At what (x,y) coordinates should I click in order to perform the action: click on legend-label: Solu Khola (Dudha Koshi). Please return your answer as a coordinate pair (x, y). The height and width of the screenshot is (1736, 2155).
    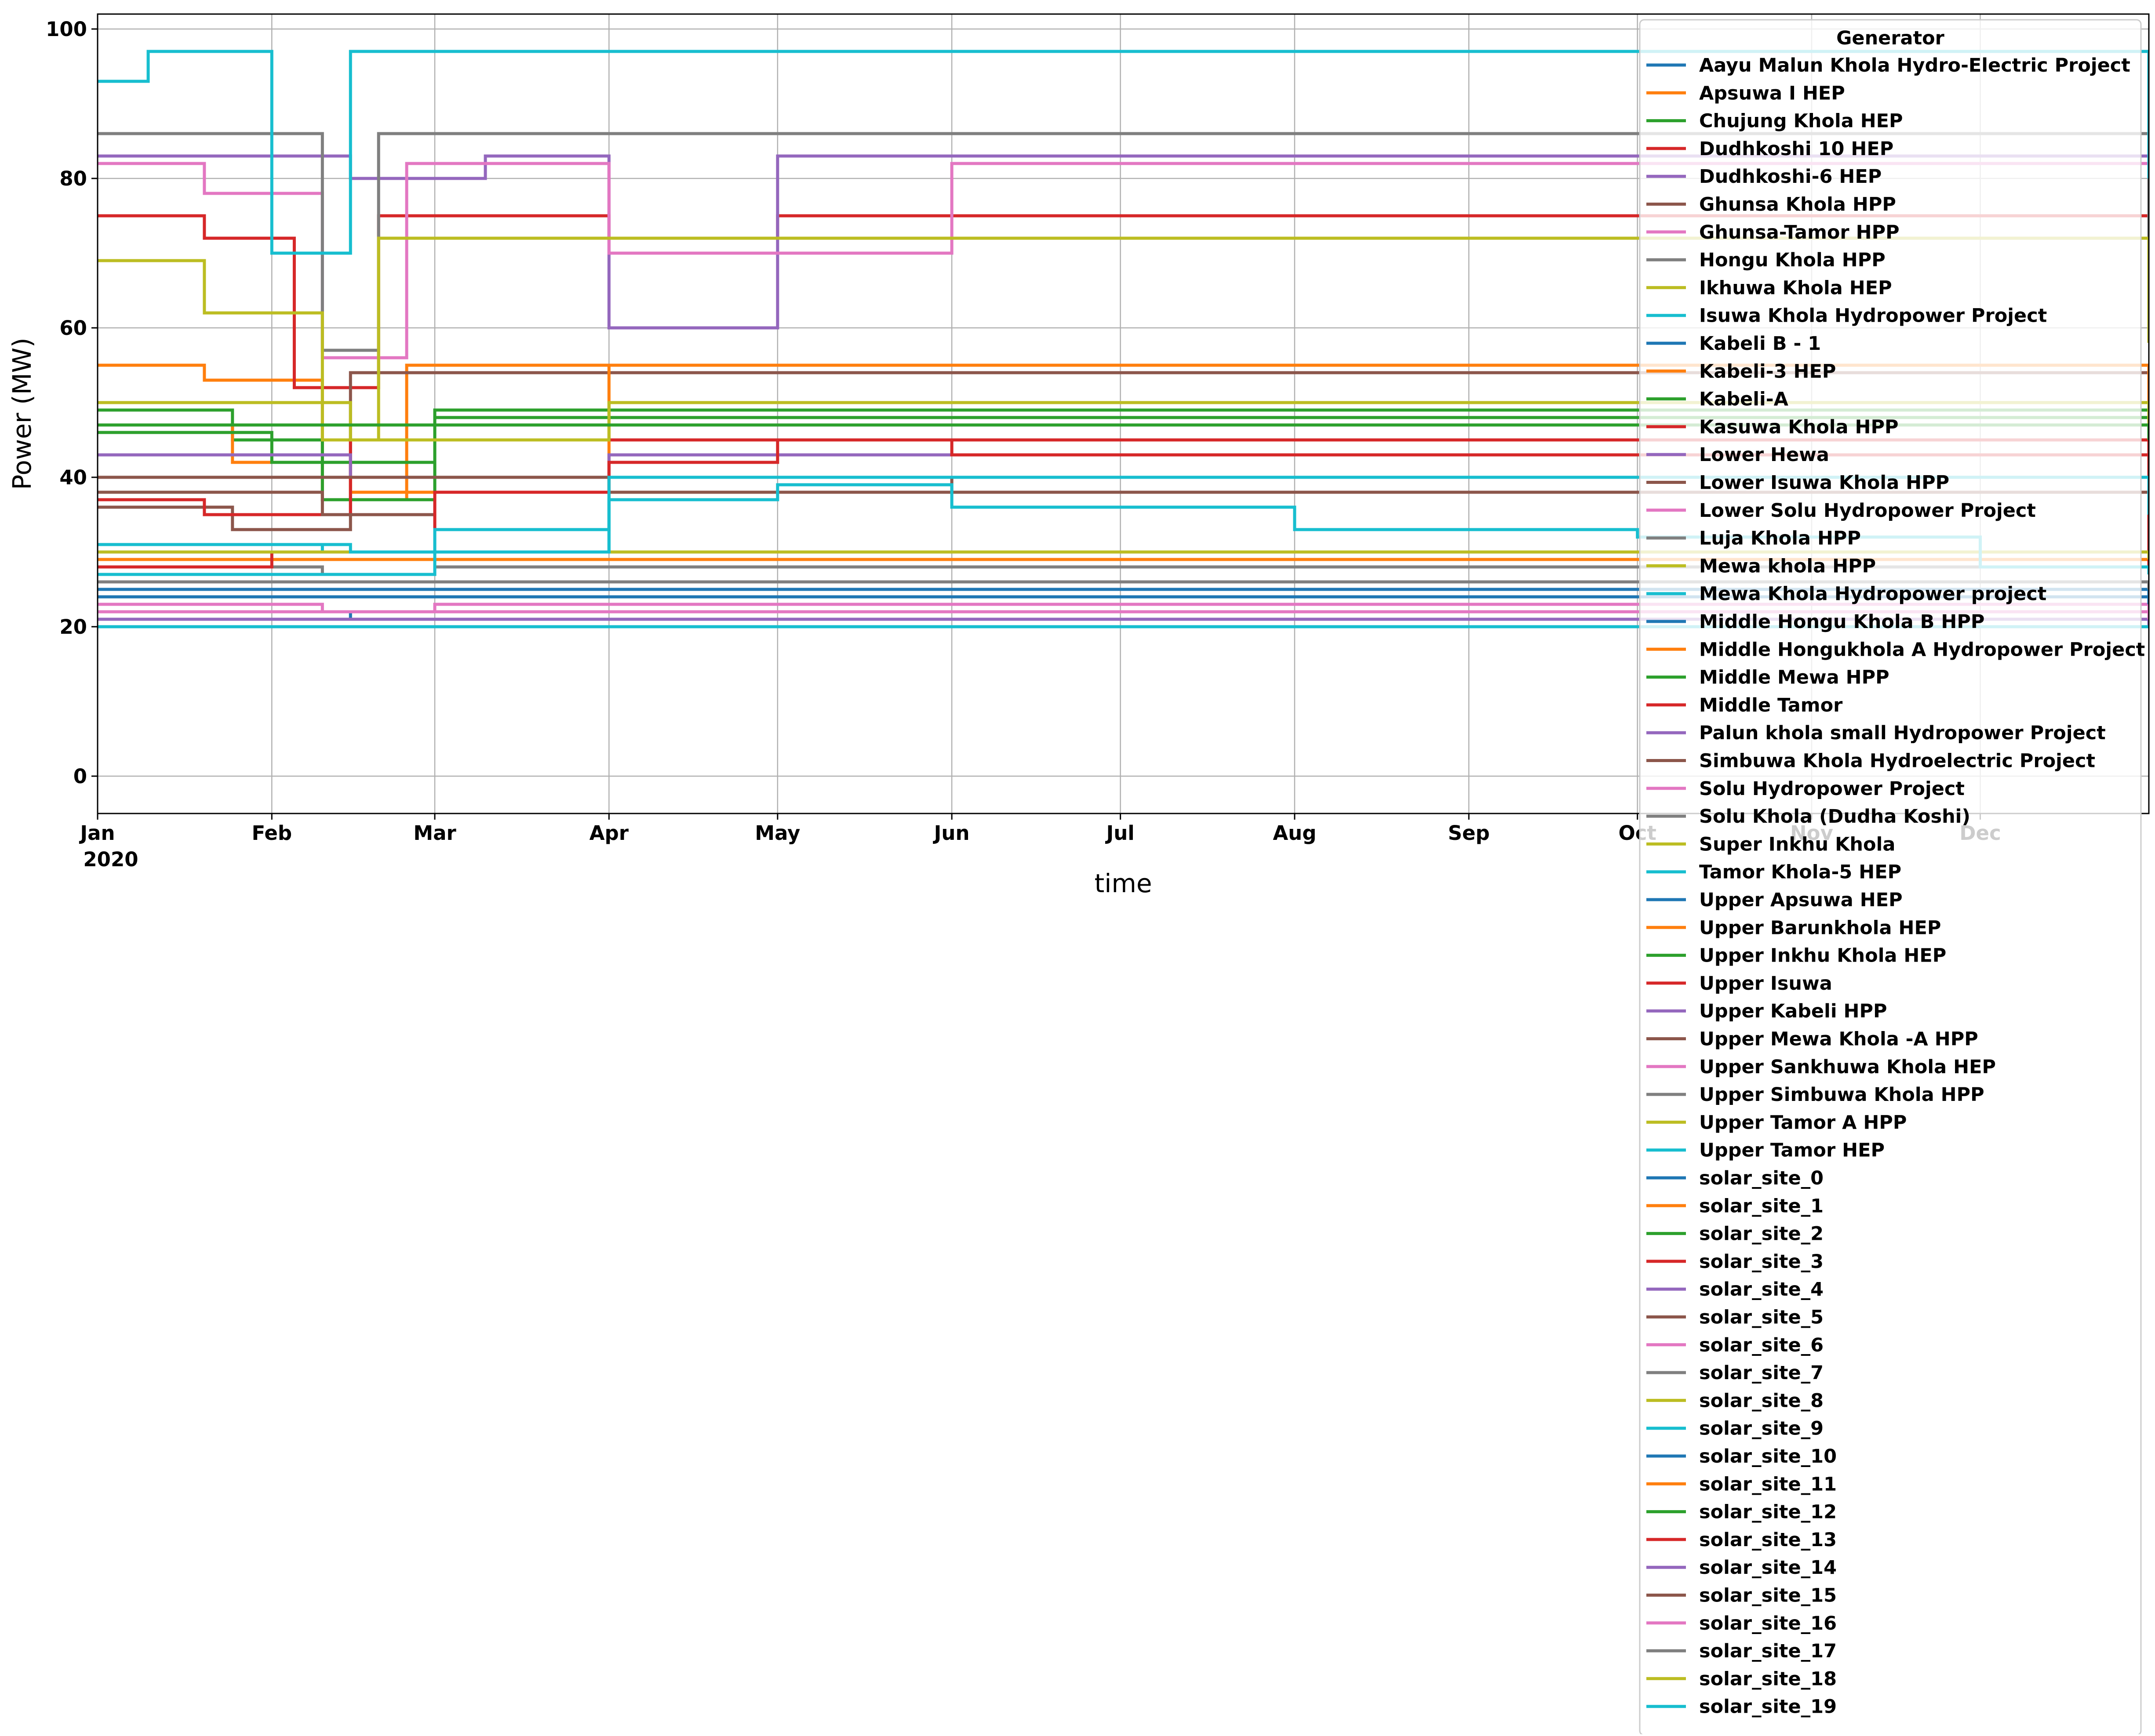
    Looking at the image, I should click on (1834, 817).